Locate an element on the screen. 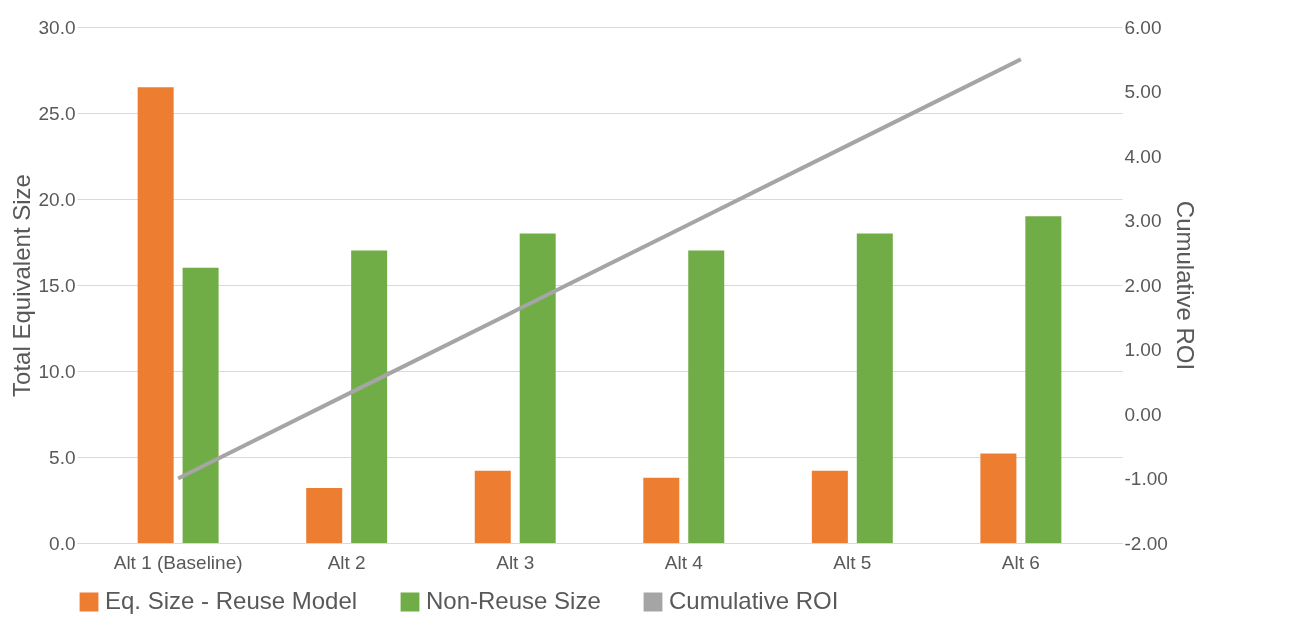 The image size is (1306, 641). y-tick-label: 10.0 is located at coordinates (57, 371).